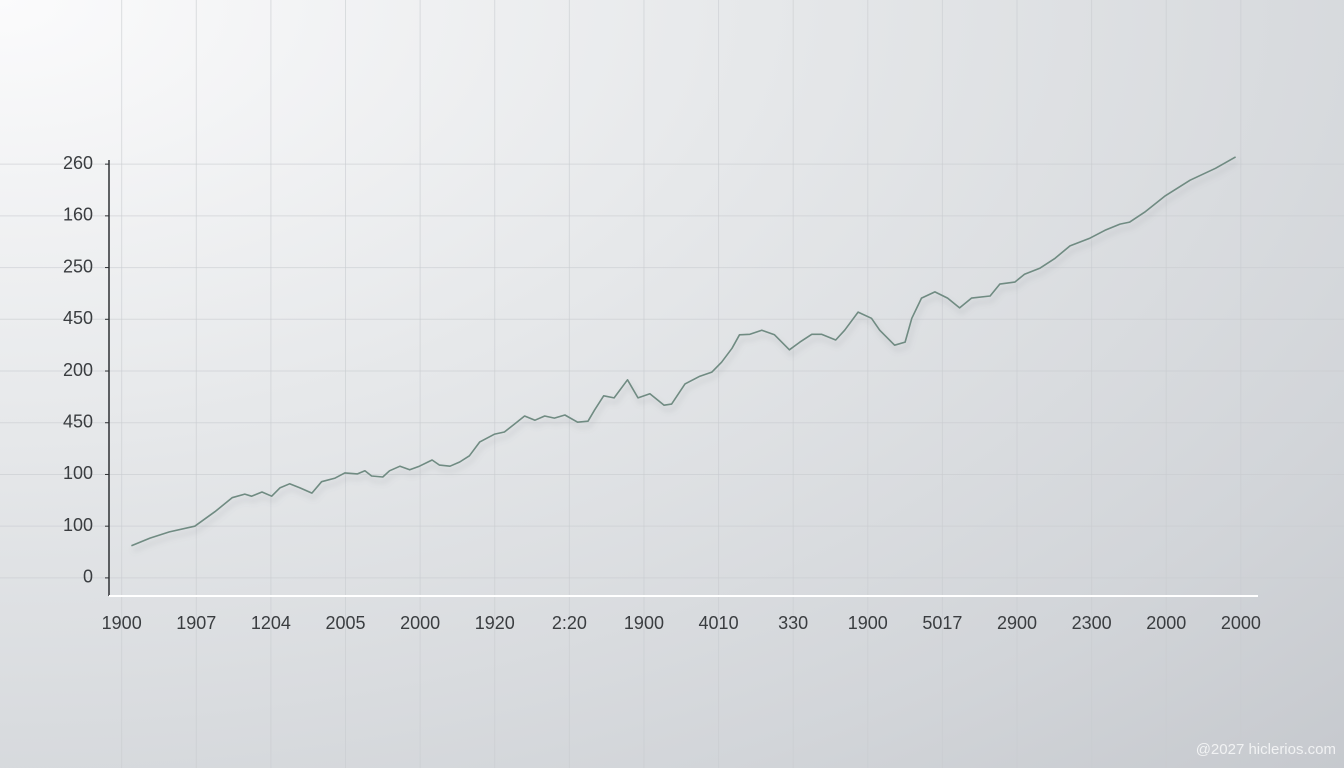  Describe the element at coordinates (793, 623) in the screenshot. I see `x-tick-label: 330` at that location.